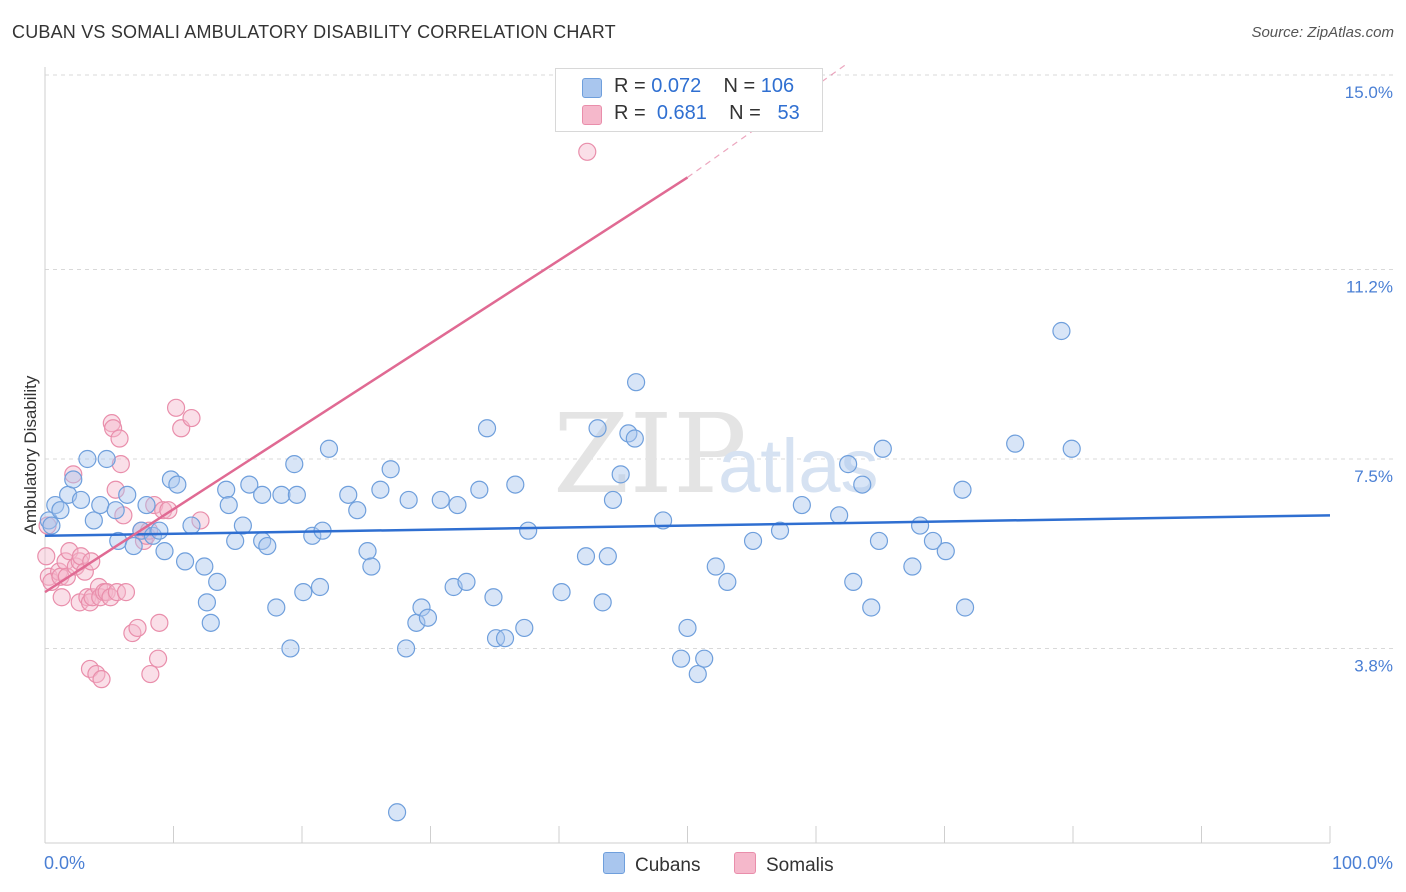 This screenshot has width=1406, height=892. Describe the element at coordinates (745, 863) in the screenshot. I see `somalis-legend-swatch` at that location.